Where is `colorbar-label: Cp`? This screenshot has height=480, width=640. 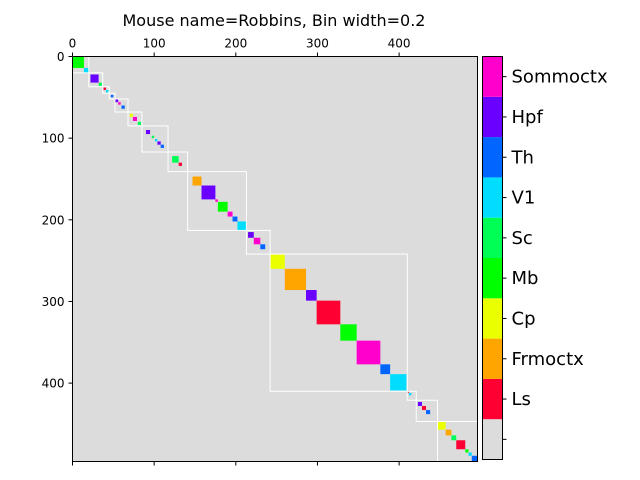 colorbar-label: Cp is located at coordinates (524, 318).